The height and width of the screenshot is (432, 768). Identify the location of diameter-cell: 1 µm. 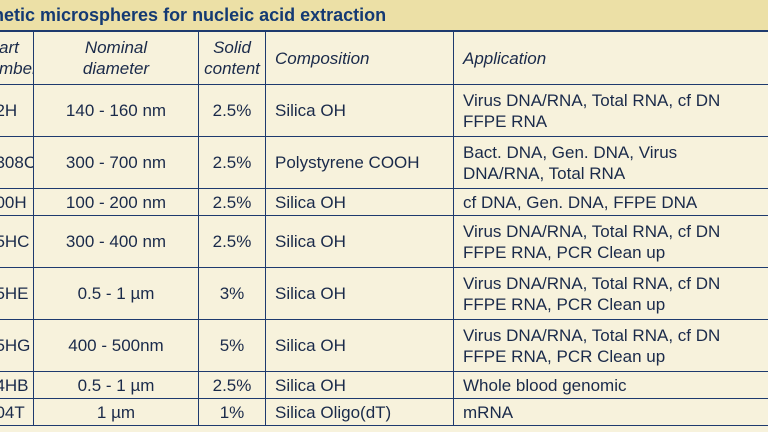
(116, 412).